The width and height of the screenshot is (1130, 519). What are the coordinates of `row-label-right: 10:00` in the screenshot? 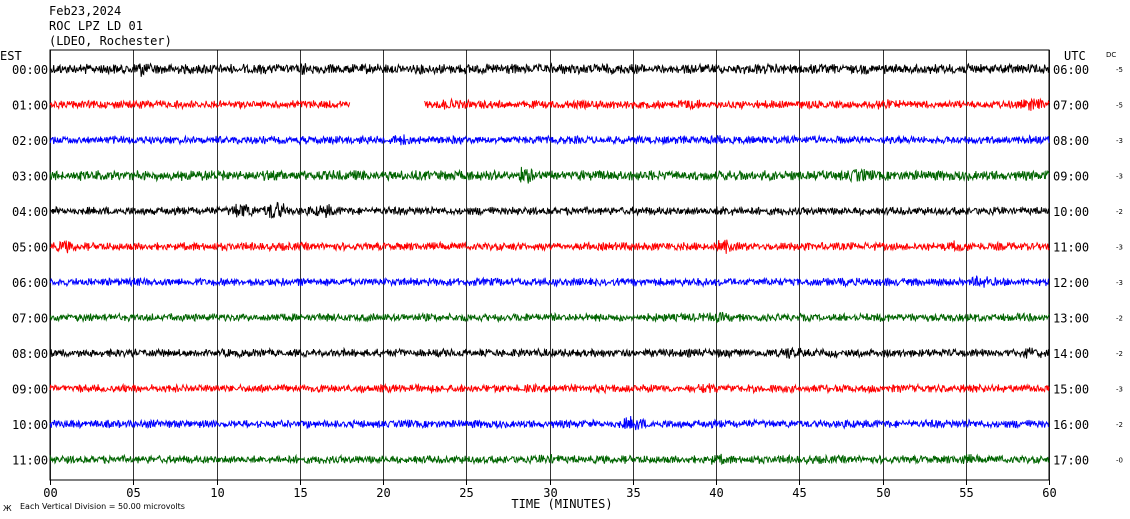 It's located at (1071, 212).